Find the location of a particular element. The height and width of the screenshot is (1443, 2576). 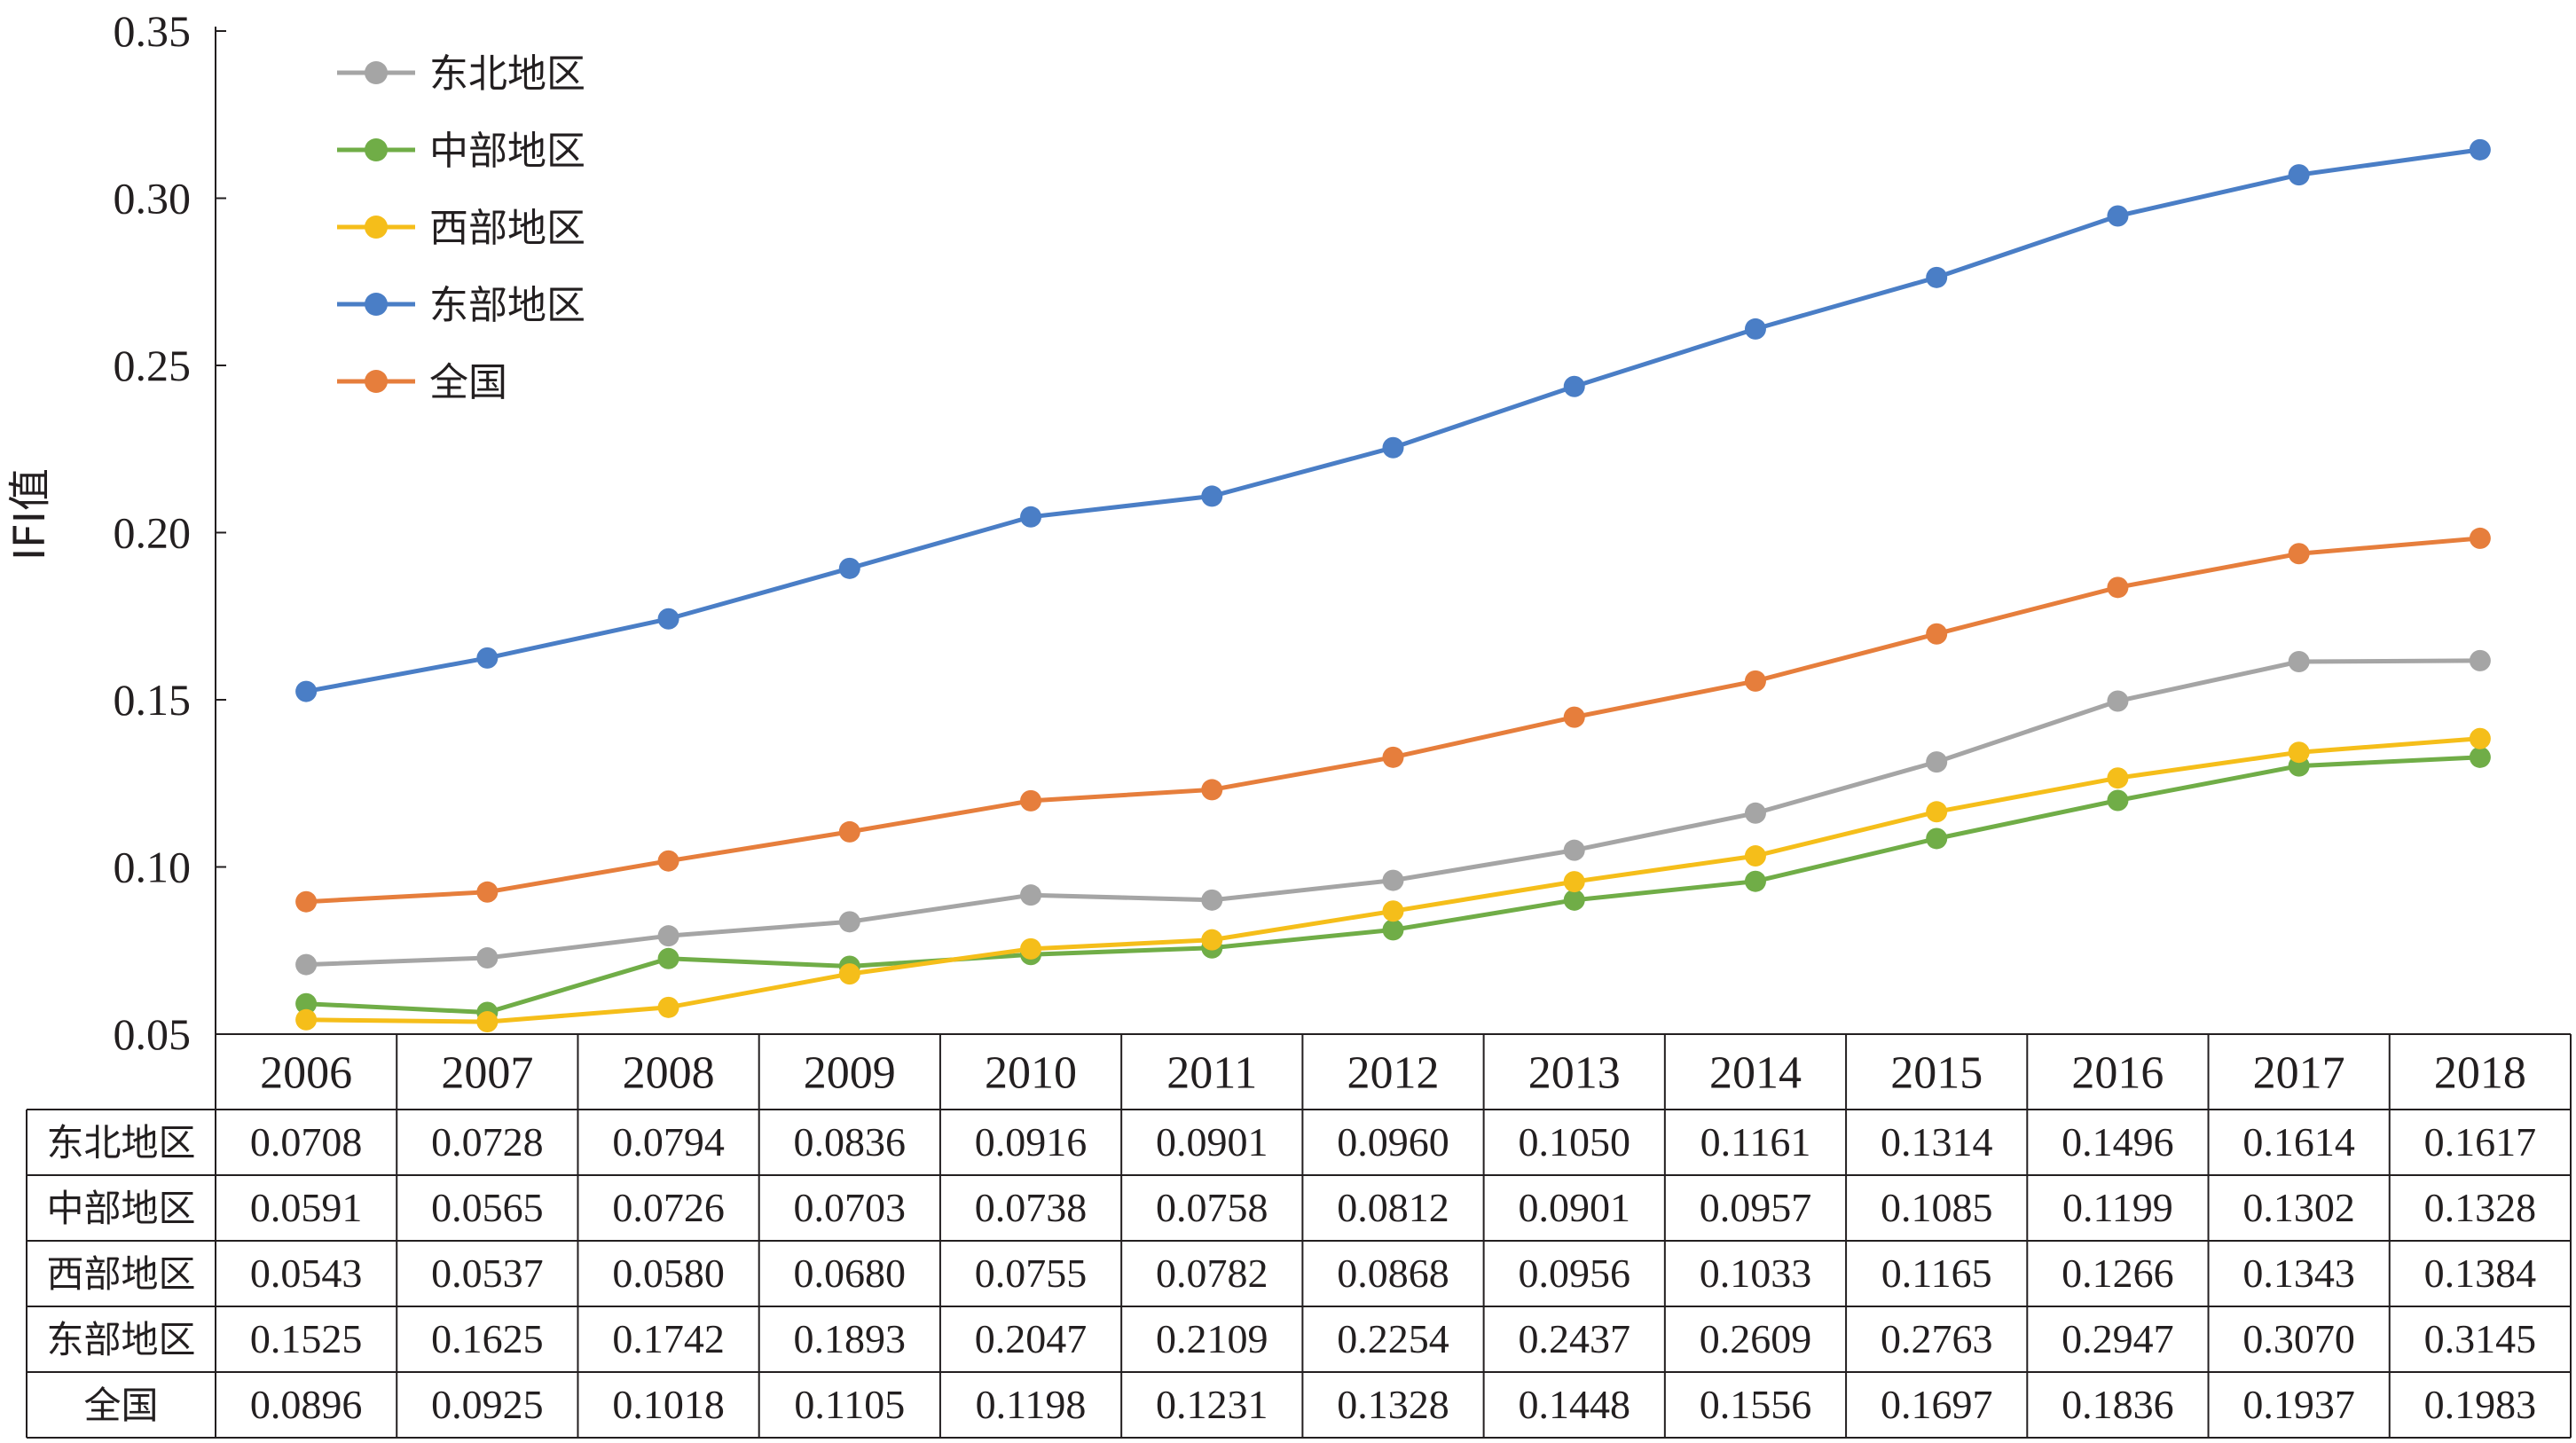

y-tick-label: 0.10 is located at coordinates (153, 868).